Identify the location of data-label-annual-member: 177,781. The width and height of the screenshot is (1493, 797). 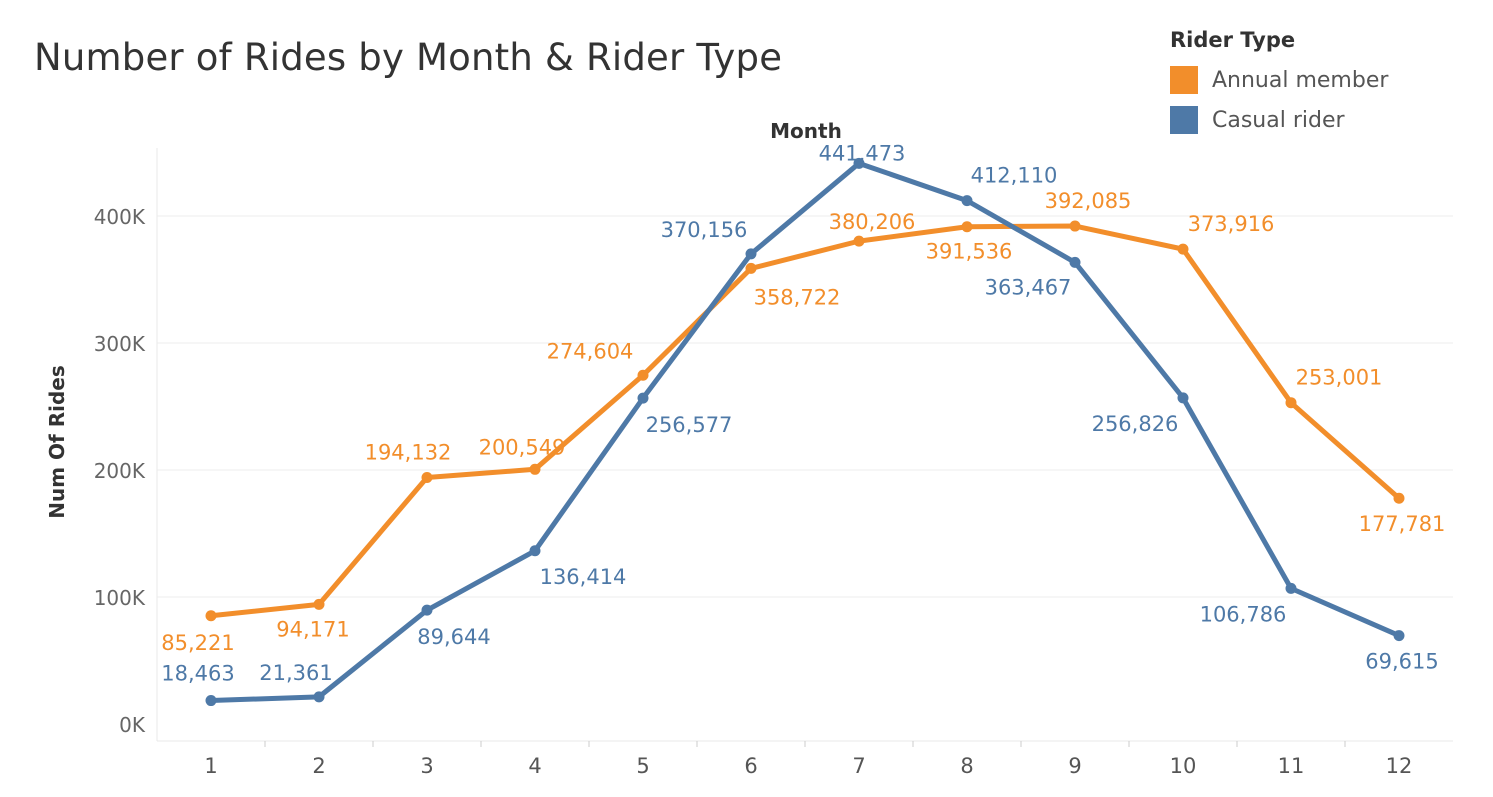
(1402, 524).